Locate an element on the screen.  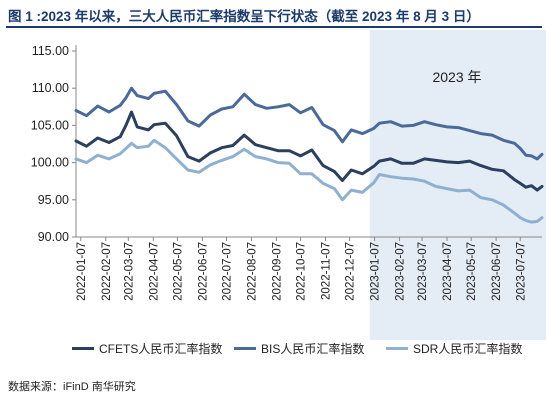
legend-label-cfets: CFETS人民币汇率指数 is located at coordinates (161, 349).